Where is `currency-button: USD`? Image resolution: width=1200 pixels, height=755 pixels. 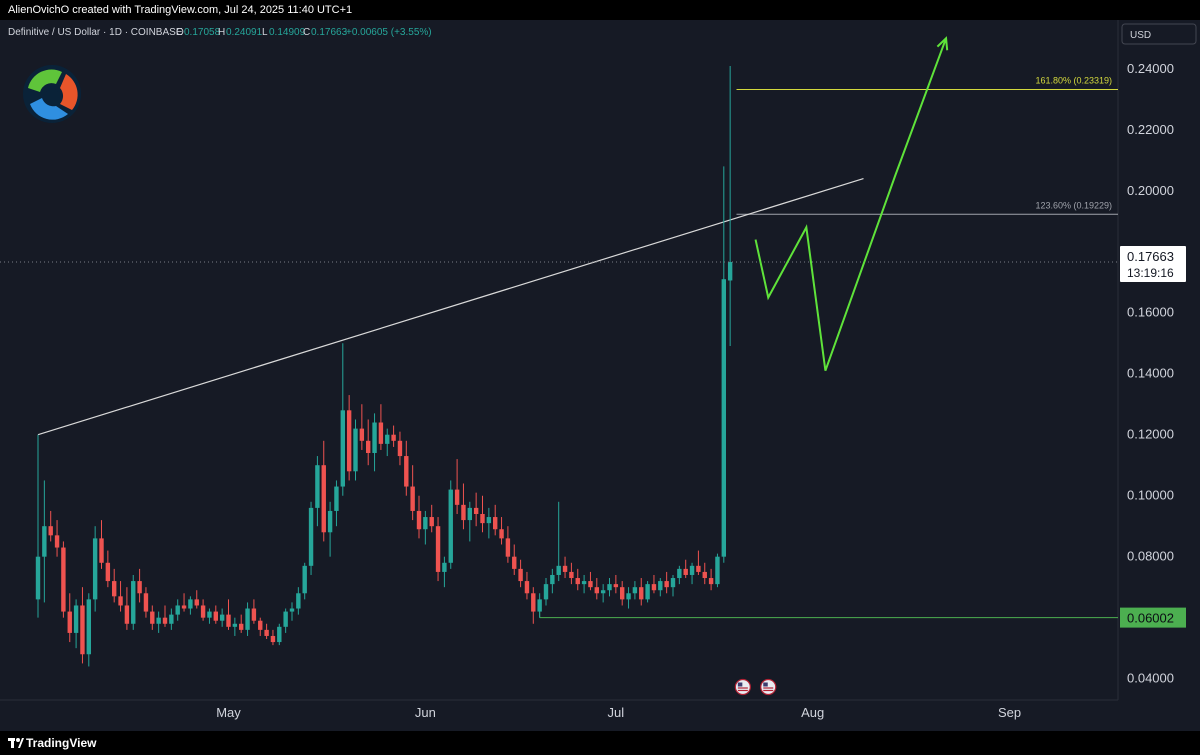
currency-button: USD is located at coordinates (1159, 34).